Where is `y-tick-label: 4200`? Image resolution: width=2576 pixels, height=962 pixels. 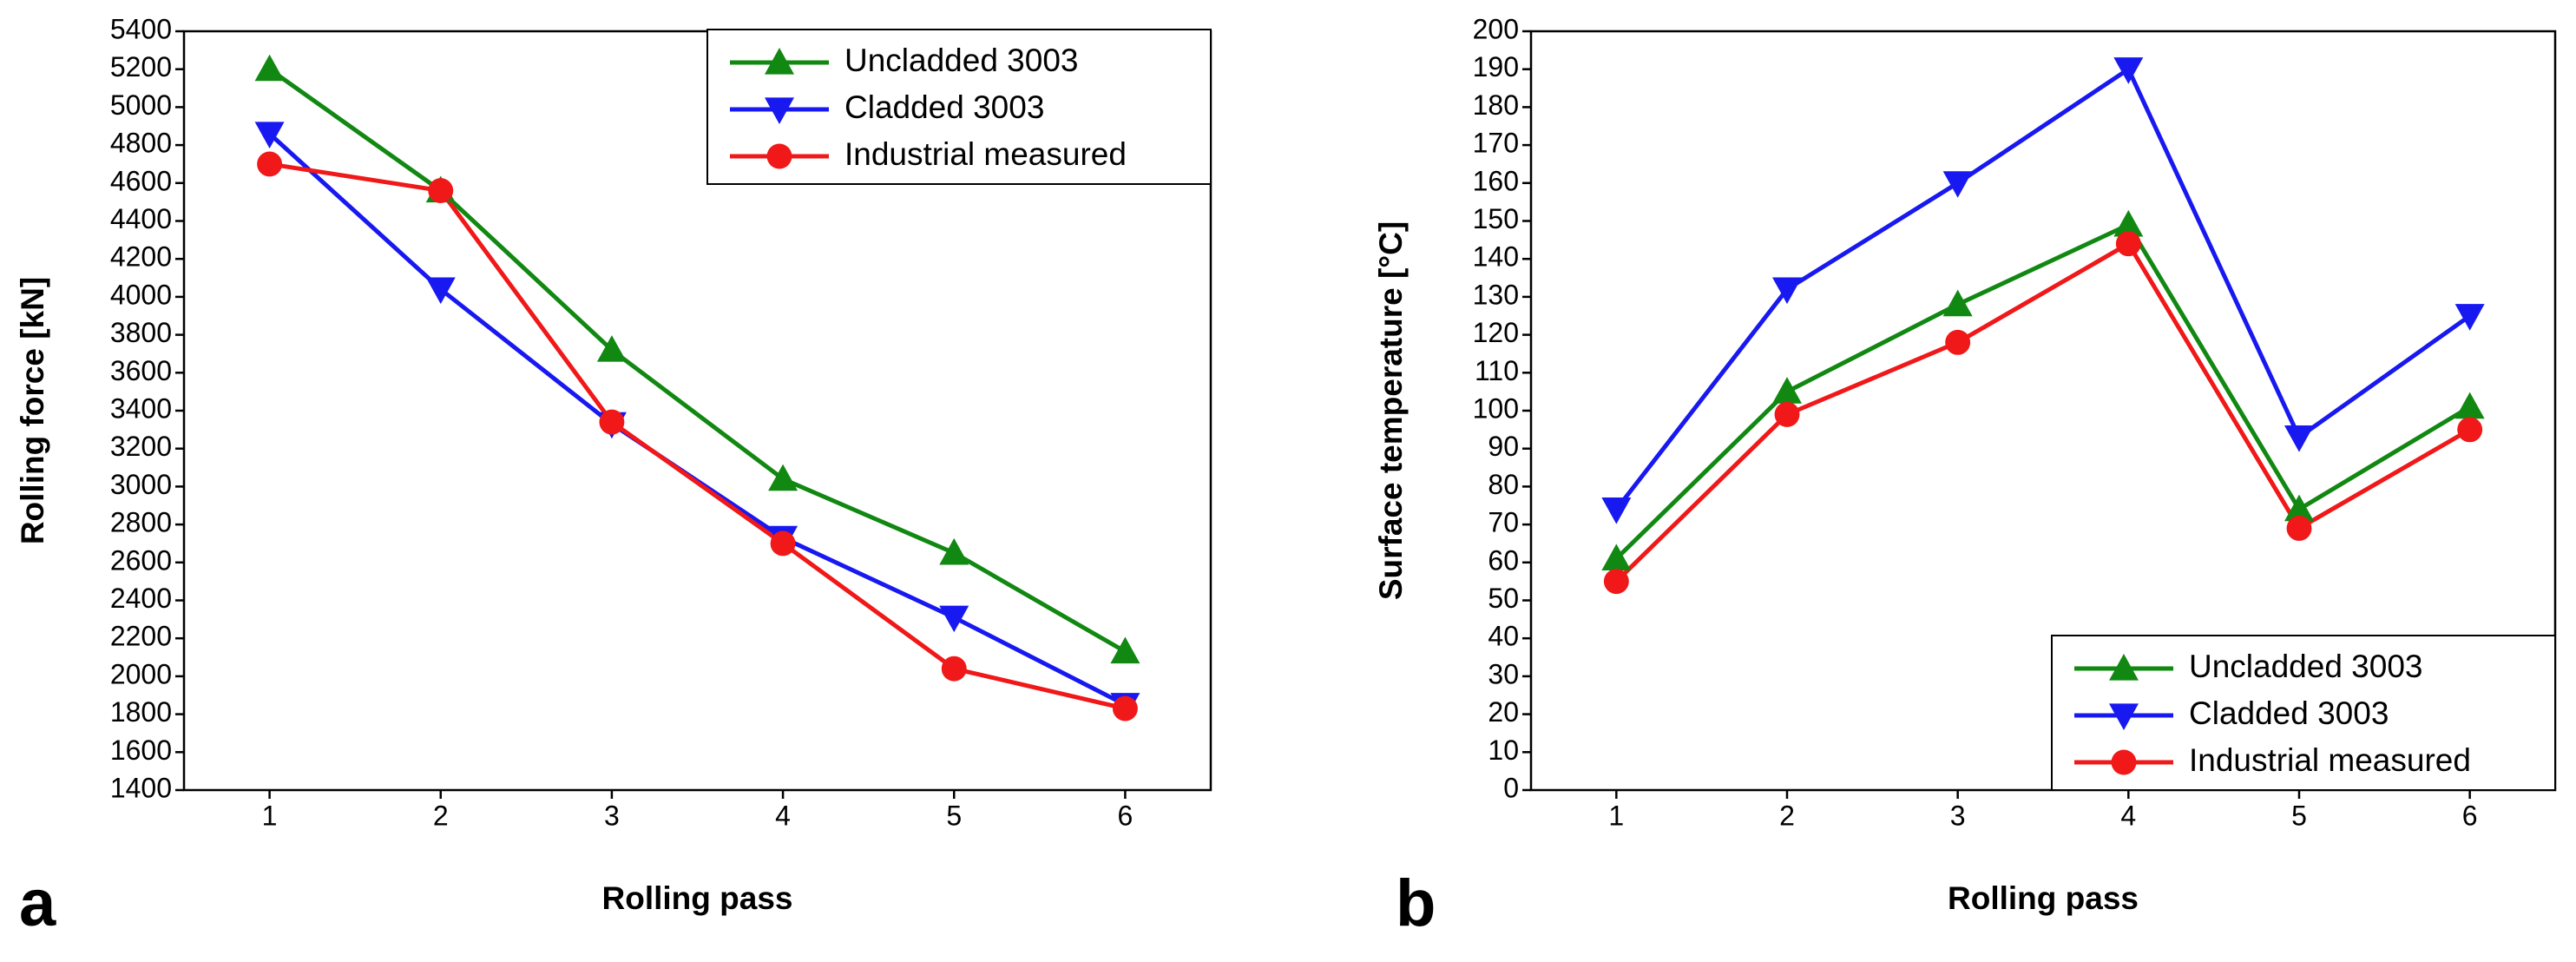
y-tick-label: 4200 is located at coordinates (141, 257).